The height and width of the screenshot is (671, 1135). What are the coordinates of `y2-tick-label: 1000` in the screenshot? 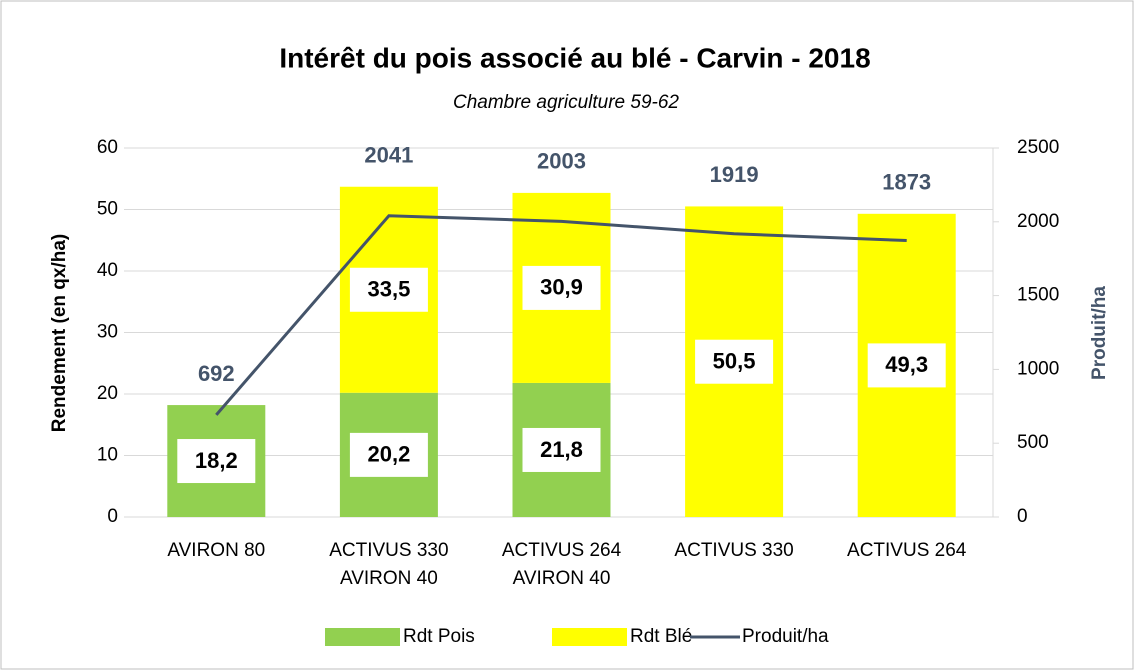 It's located at (1038, 368).